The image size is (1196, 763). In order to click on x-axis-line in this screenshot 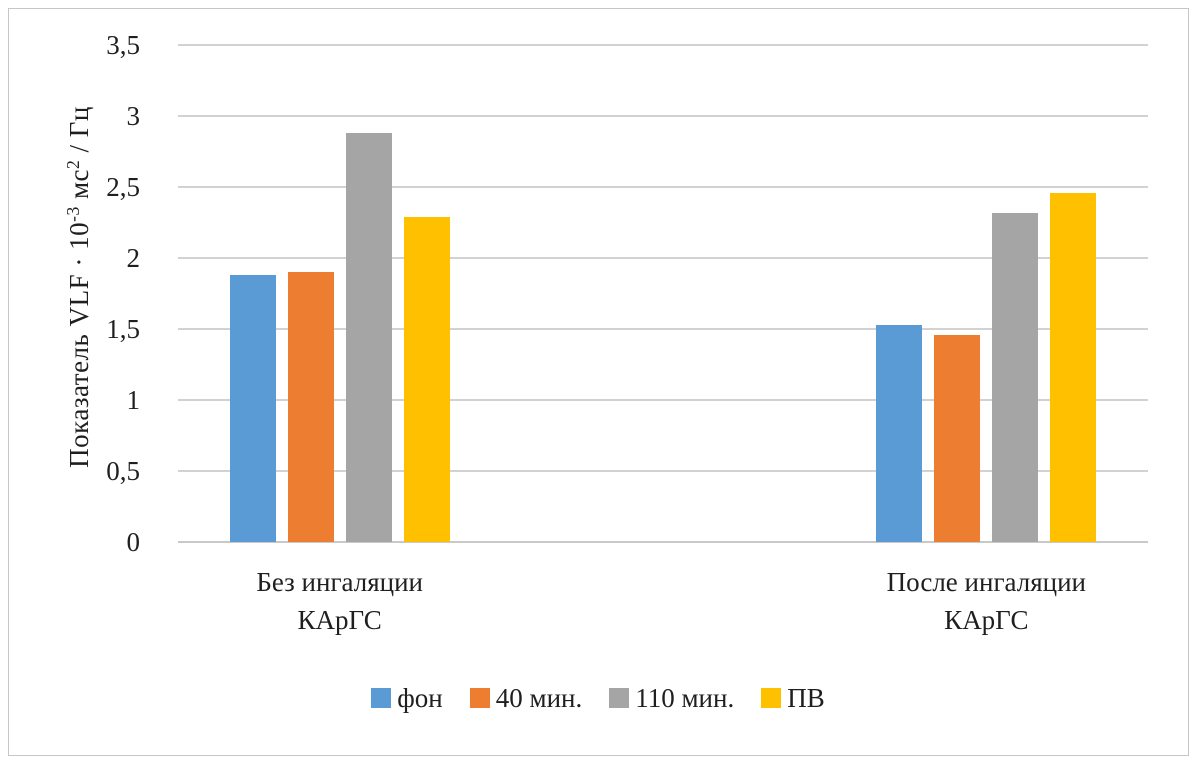, I will do `click(663, 542)`.